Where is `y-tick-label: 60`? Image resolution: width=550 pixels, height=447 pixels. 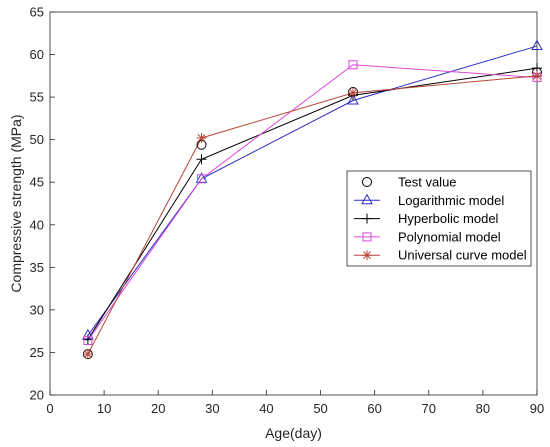
y-tick-label: 60 is located at coordinates (37, 54).